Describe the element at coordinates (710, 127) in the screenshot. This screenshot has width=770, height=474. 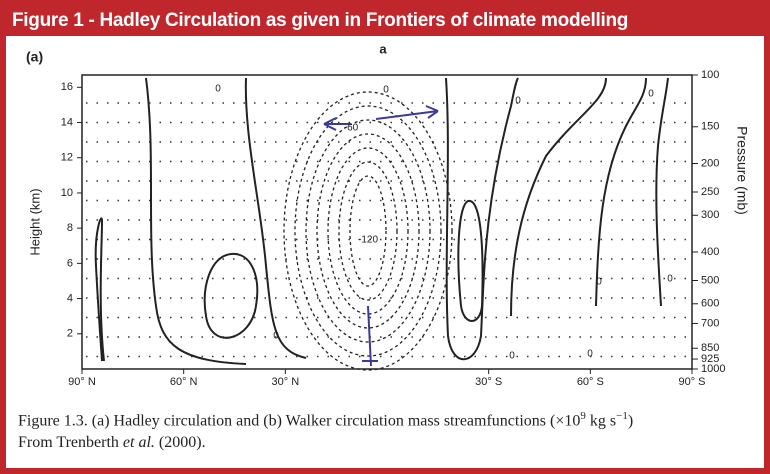
I see `y2-tick-label: 150` at that location.